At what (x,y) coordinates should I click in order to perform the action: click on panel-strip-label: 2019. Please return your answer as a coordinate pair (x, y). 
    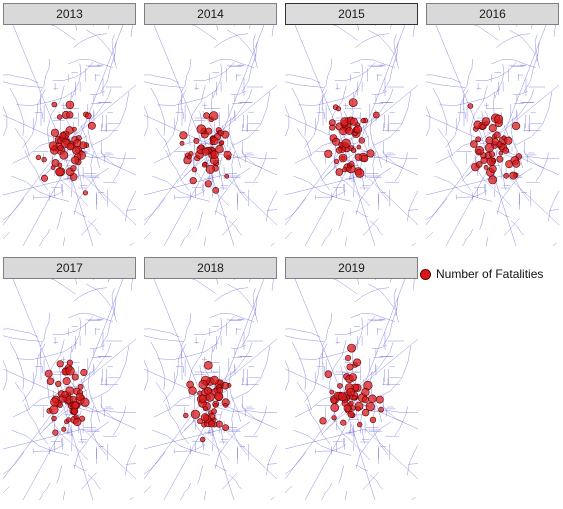
    Looking at the image, I should click on (351, 268).